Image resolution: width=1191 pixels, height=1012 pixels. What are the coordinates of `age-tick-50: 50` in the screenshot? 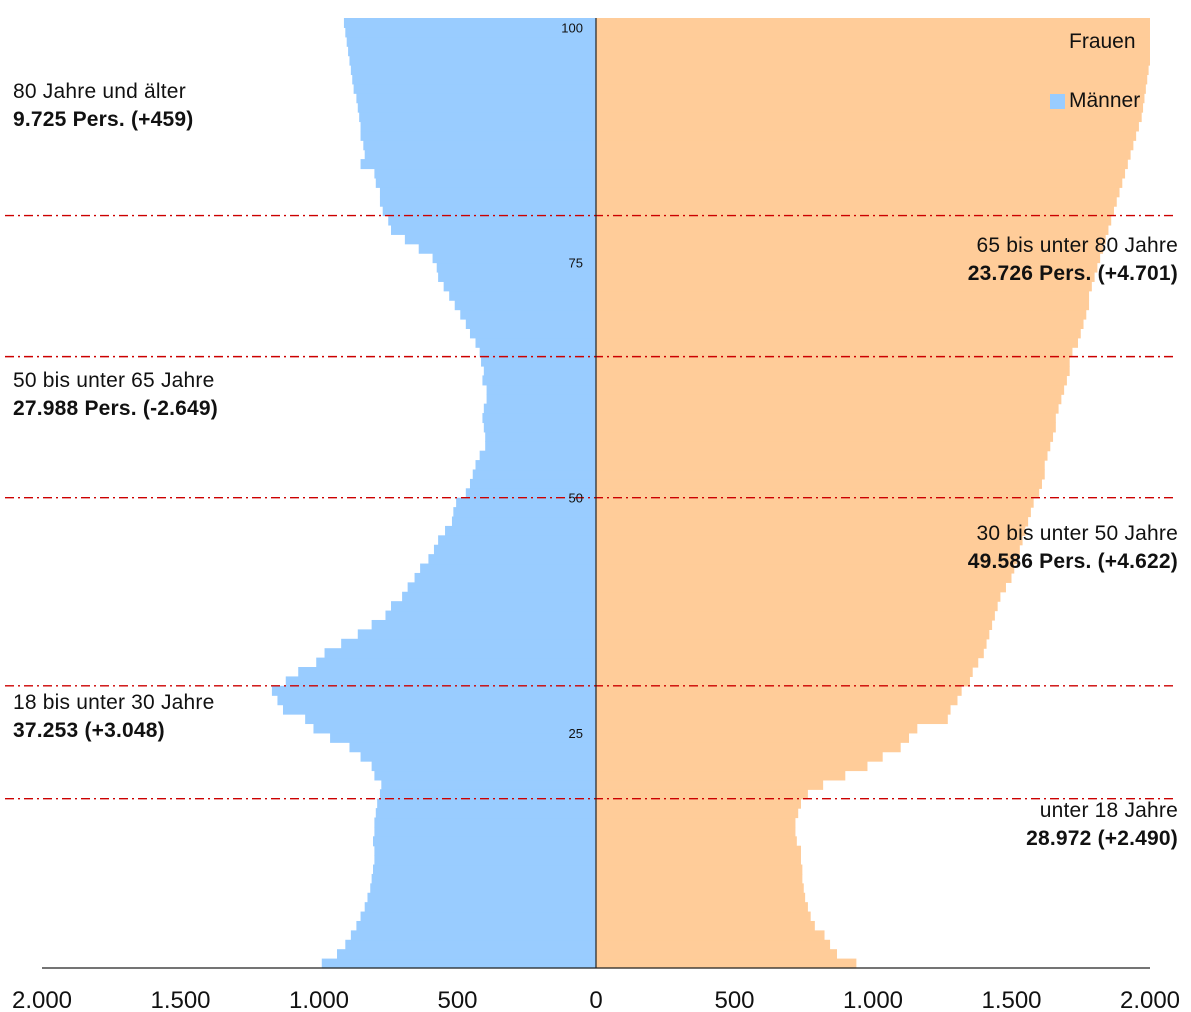 It's located at (576, 498).